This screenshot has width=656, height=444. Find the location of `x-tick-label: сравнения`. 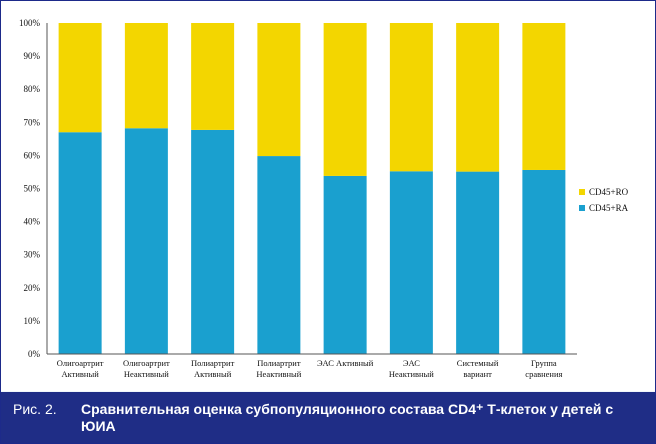

x-tick-label: сравнения is located at coordinates (543, 374).